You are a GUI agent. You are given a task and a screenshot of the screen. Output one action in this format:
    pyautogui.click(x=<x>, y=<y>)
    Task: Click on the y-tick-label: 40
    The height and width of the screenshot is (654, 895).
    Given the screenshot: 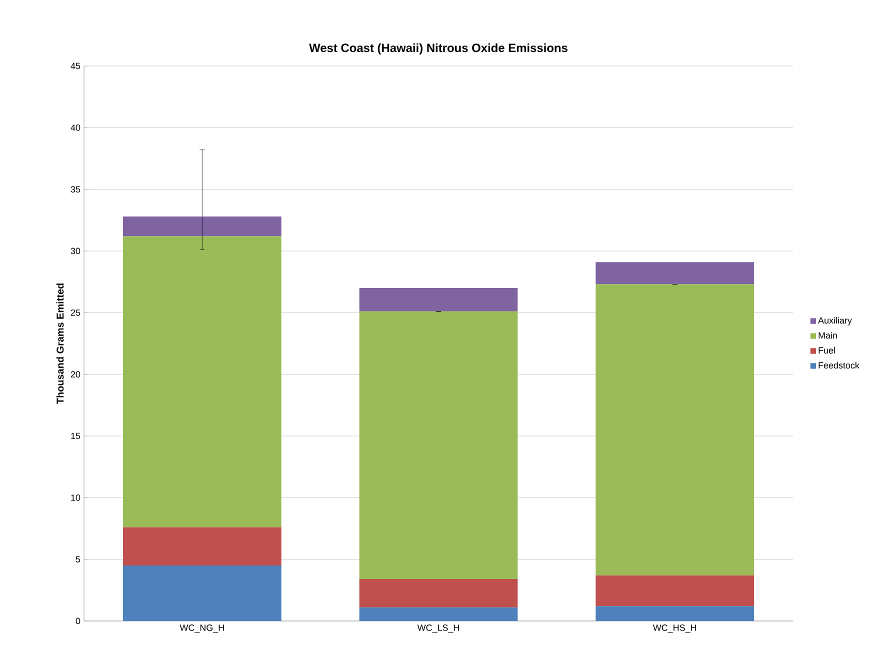 What is the action you would take?
    pyautogui.click(x=75, y=127)
    